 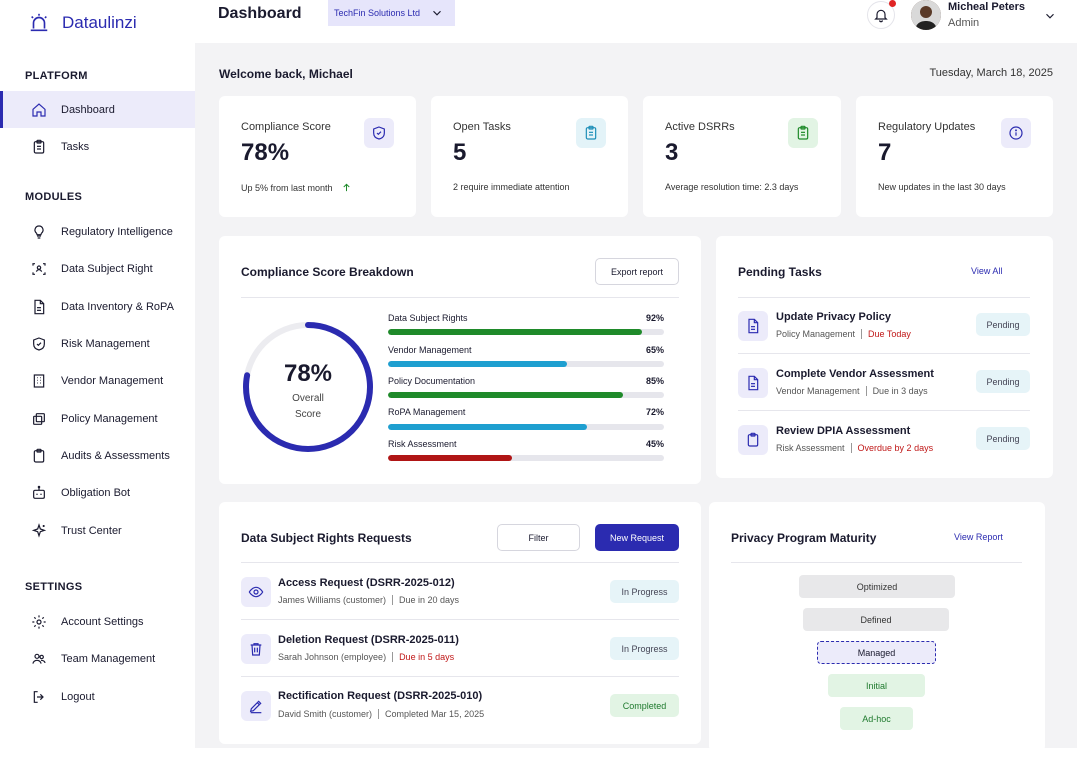 What do you see at coordinates (1050, 16) in the screenshot?
I see `chevron-down-icon` at bounding box center [1050, 16].